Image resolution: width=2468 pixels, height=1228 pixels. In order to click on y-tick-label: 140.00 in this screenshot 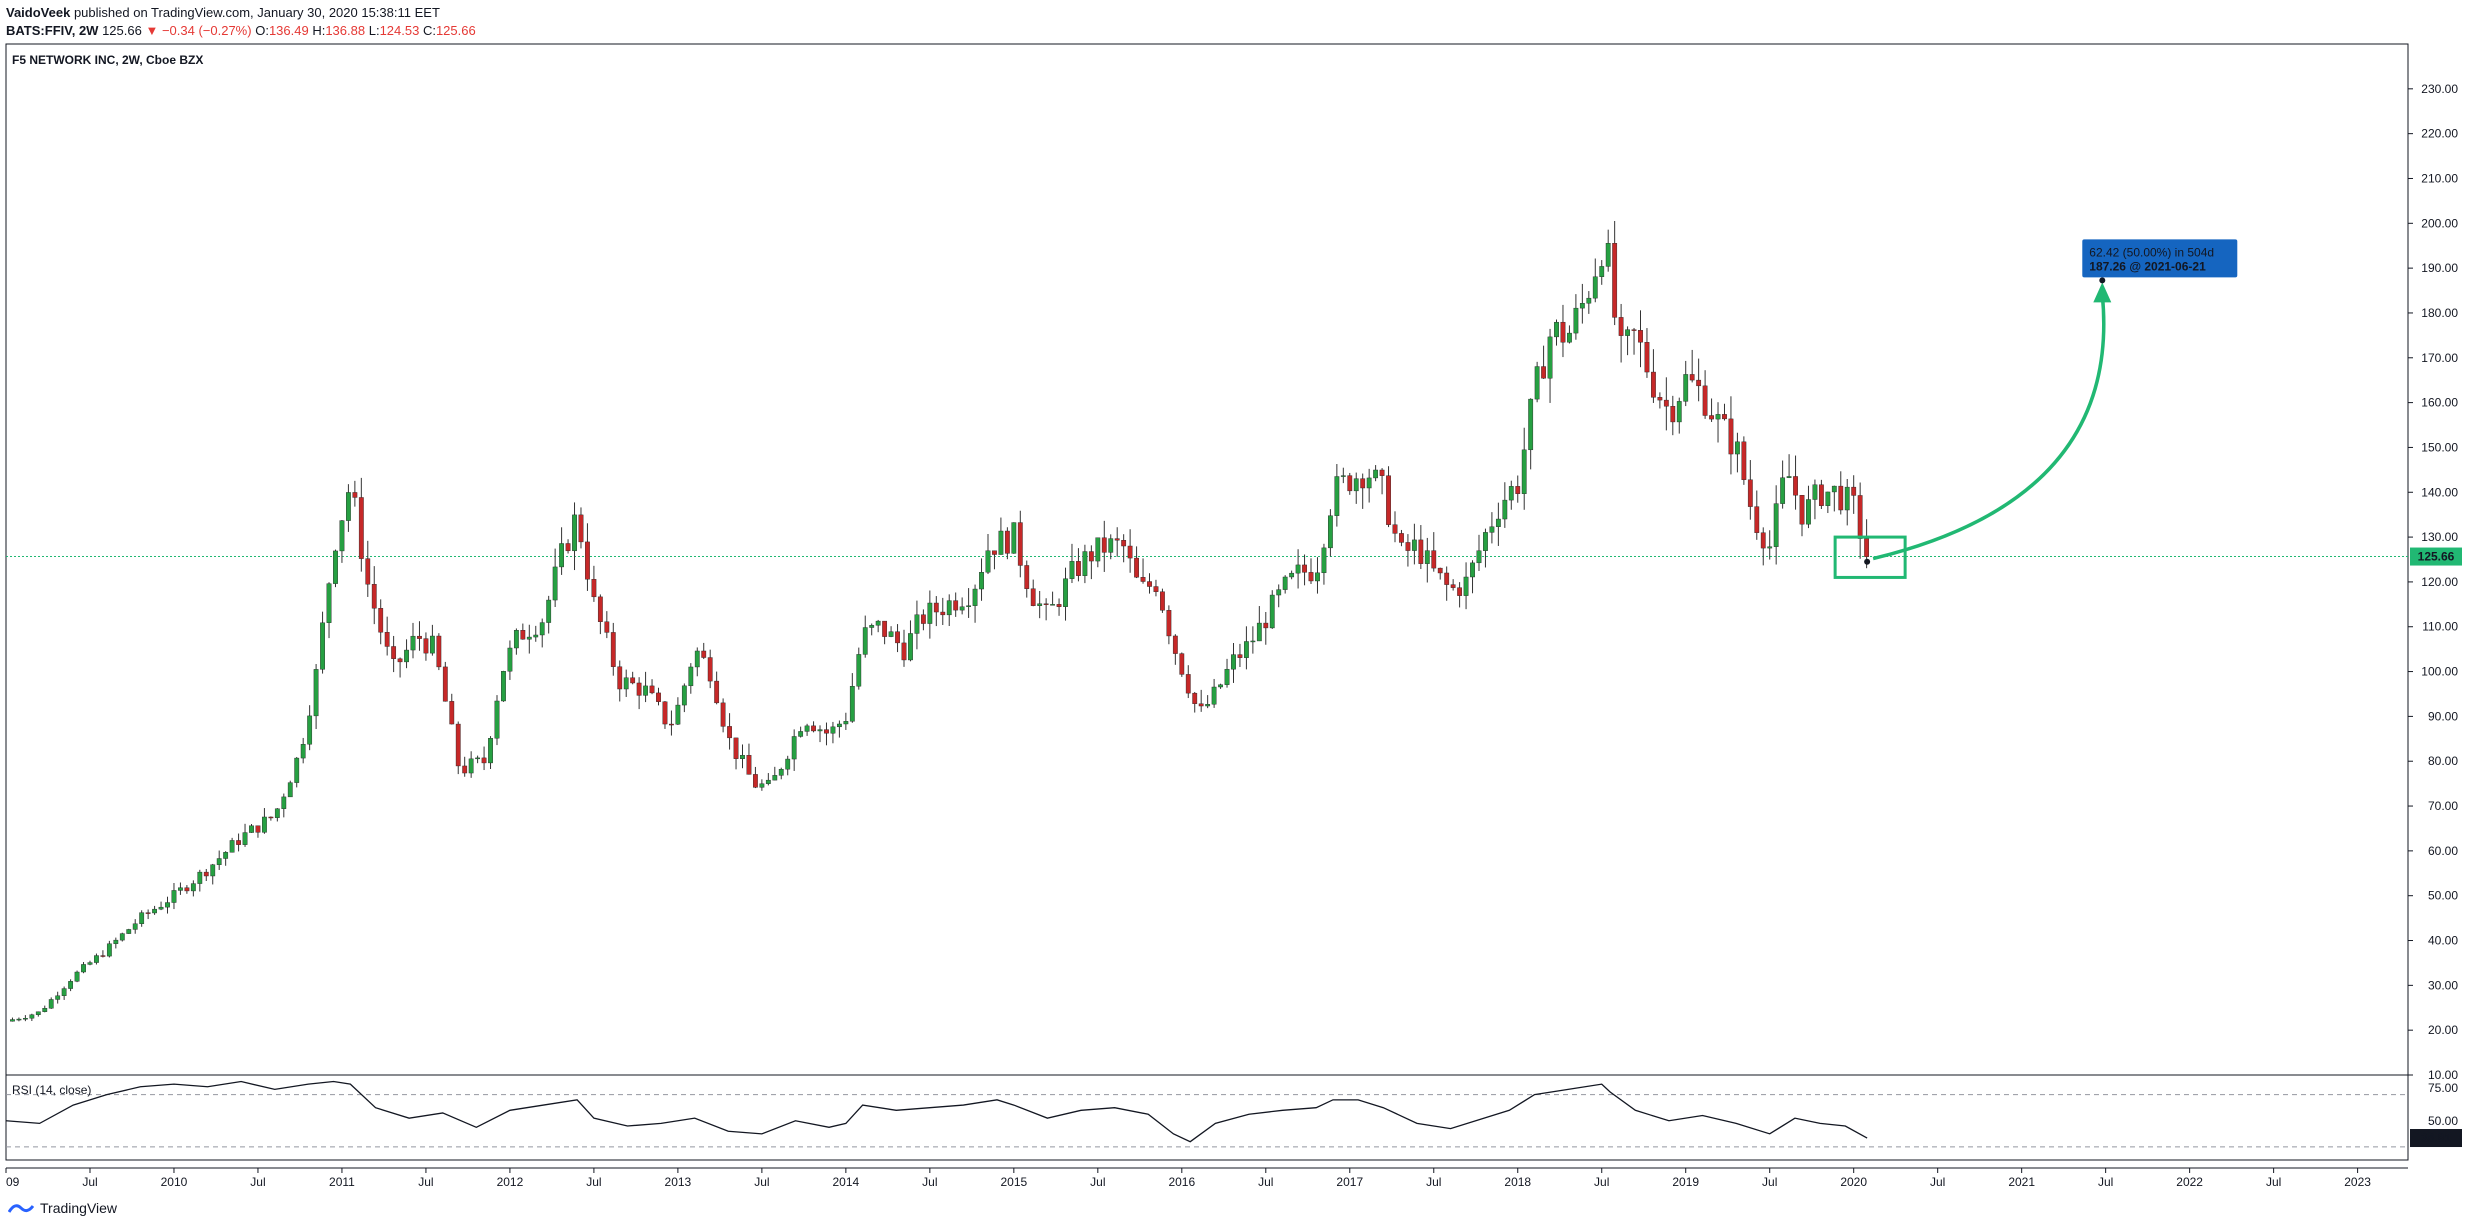, I will do `click(2439, 492)`.